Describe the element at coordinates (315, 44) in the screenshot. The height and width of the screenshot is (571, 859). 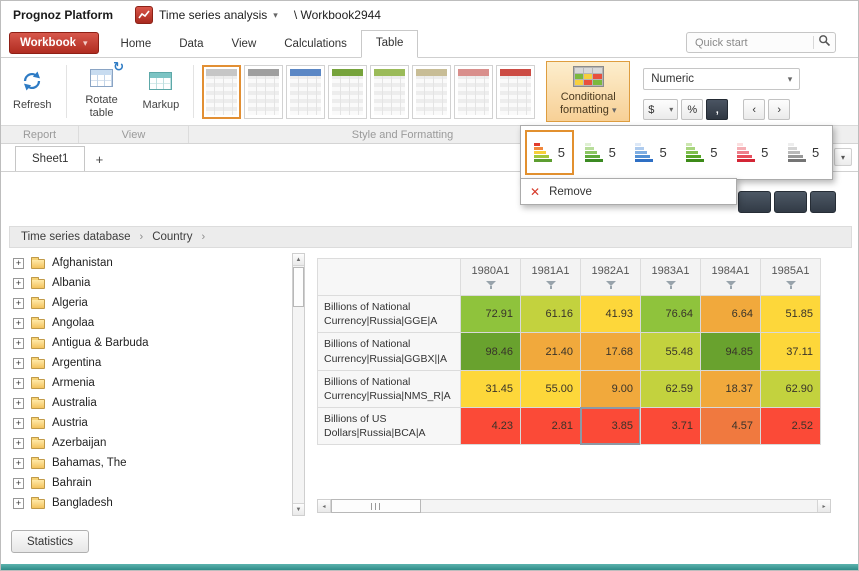
I see `tab-calculations: Calculations` at that location.